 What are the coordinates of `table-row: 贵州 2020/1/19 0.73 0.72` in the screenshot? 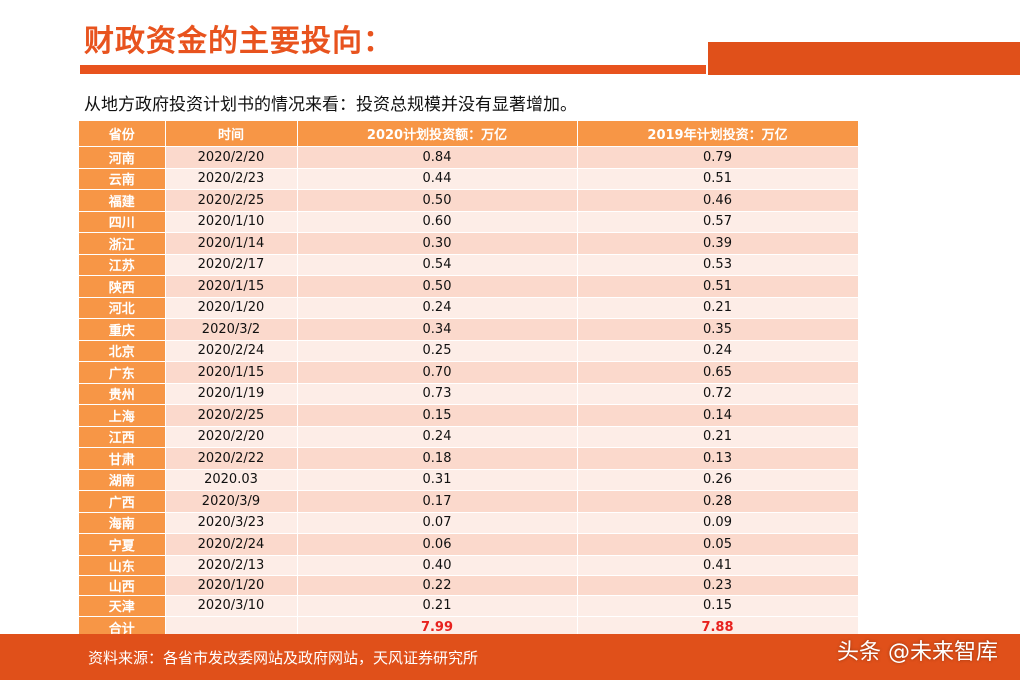 It's located at (469, 394).